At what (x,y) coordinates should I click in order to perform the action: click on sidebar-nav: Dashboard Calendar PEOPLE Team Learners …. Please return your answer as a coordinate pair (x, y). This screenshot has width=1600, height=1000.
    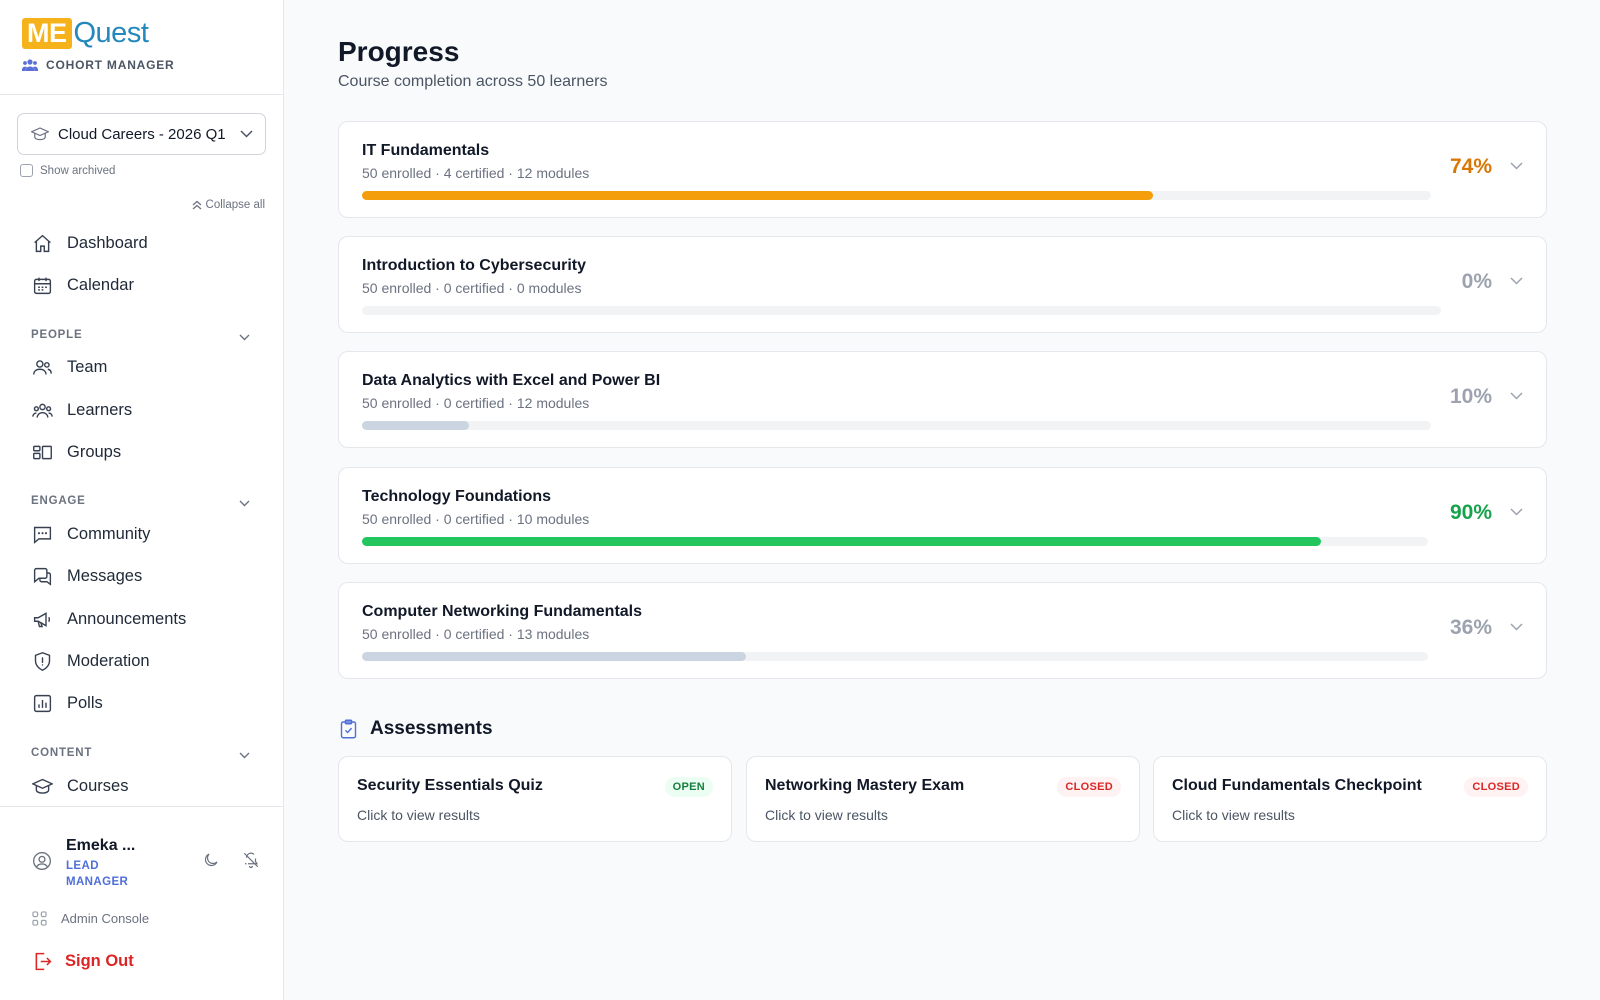
    Looking at the image, I should click on (142, 514).